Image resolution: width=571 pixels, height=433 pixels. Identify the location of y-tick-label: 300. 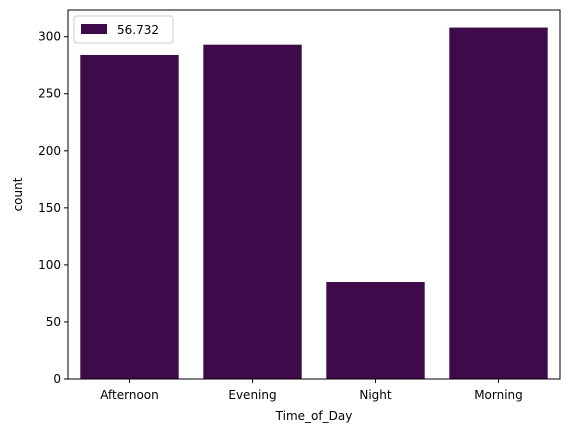
(49, 37).